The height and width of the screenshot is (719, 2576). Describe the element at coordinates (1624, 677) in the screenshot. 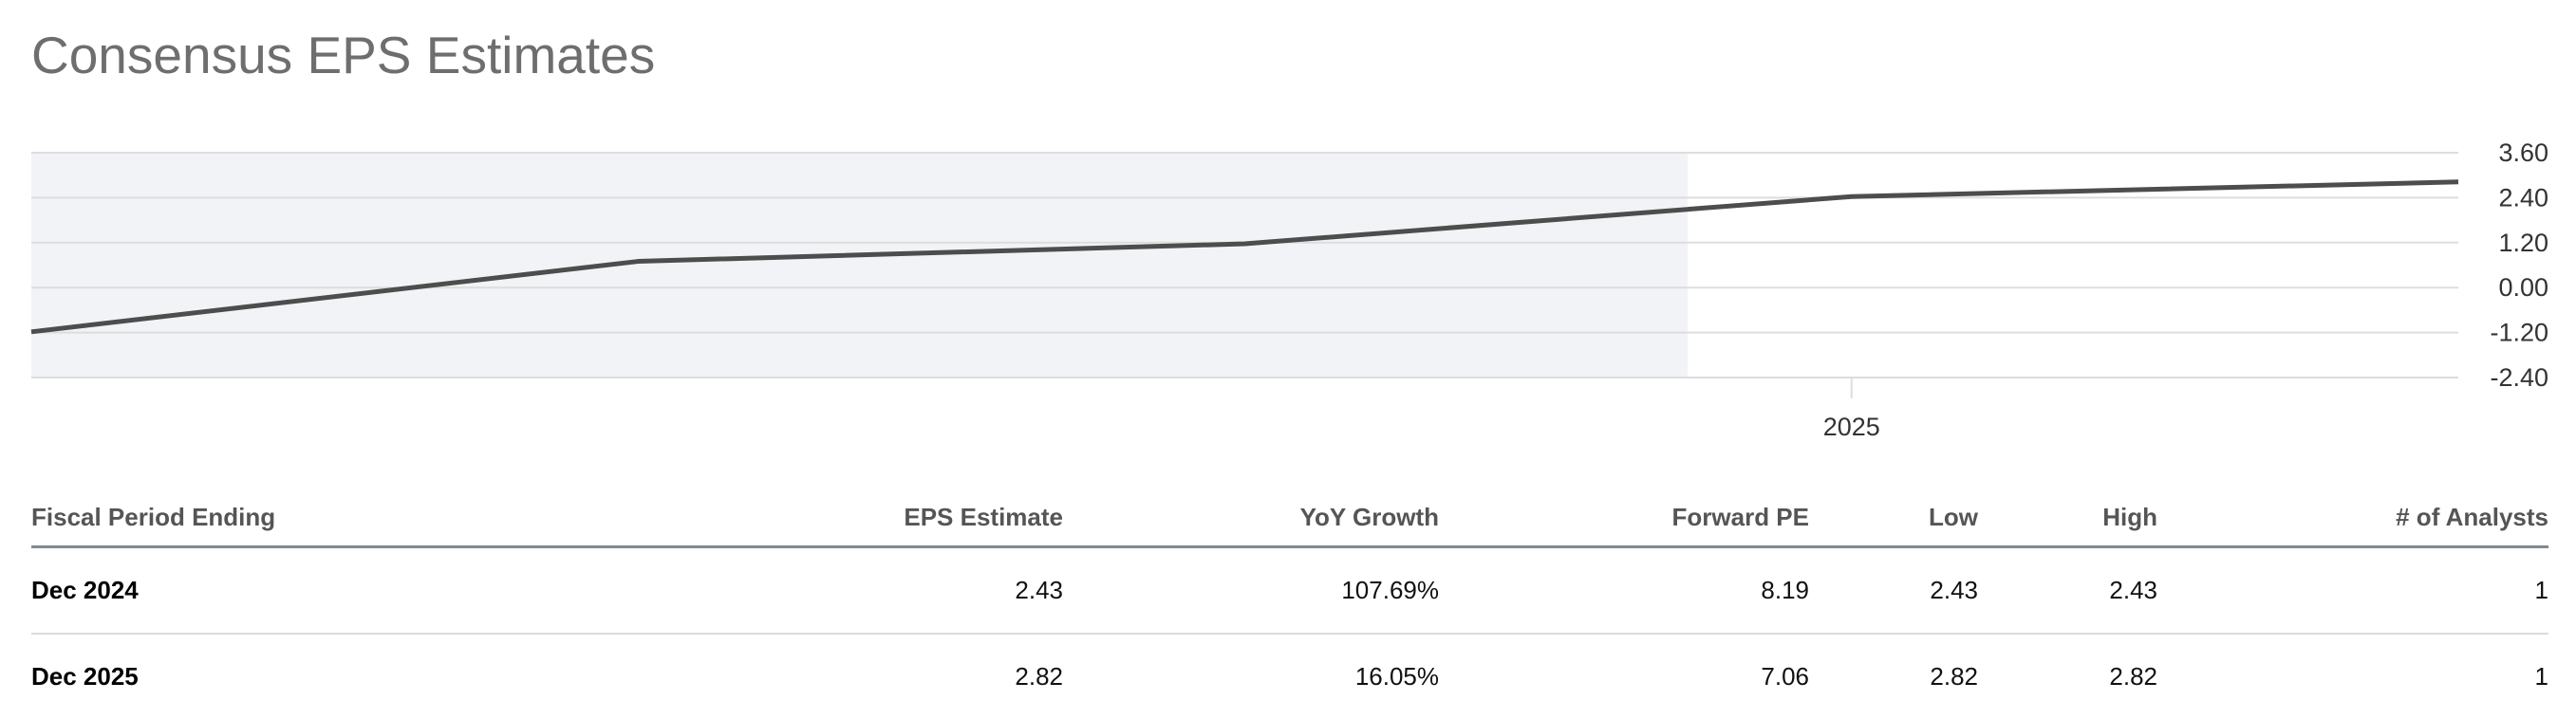

I see `cell-pe: 7.06` at that location.